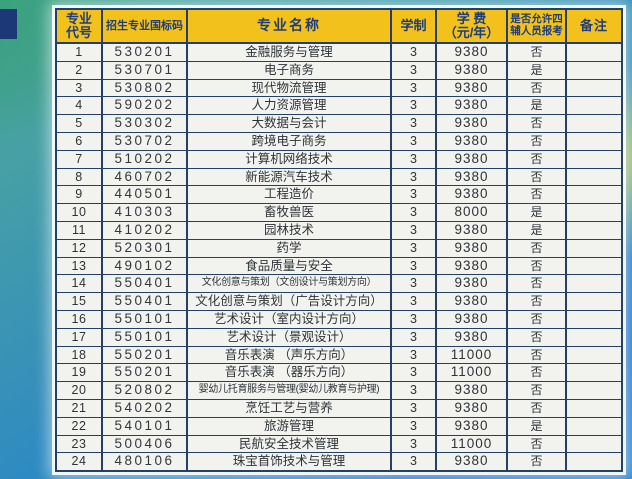  Describe the element at coordinates (289, 88) in the screenshot. I see `cell-name: 现代物流管理` at that location.